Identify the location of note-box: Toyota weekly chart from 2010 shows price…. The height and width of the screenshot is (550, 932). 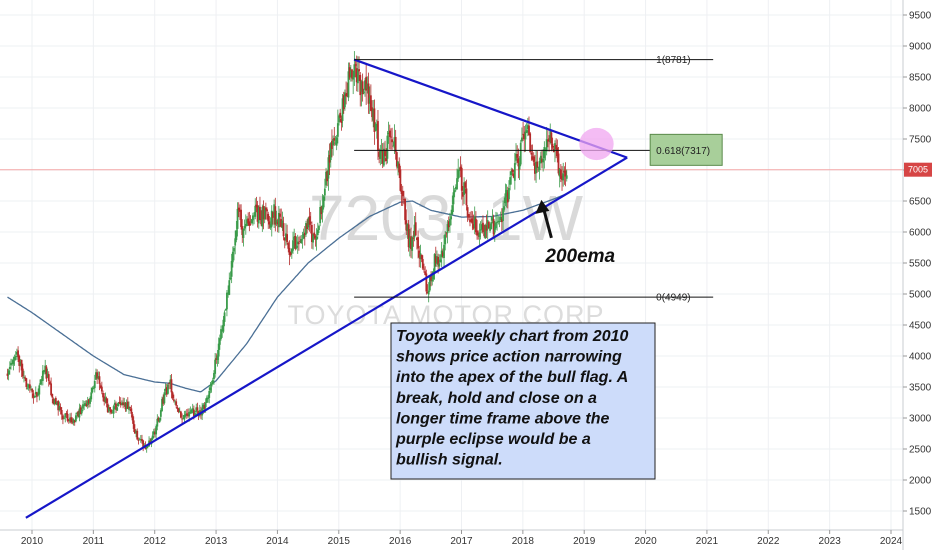
(523, 401).